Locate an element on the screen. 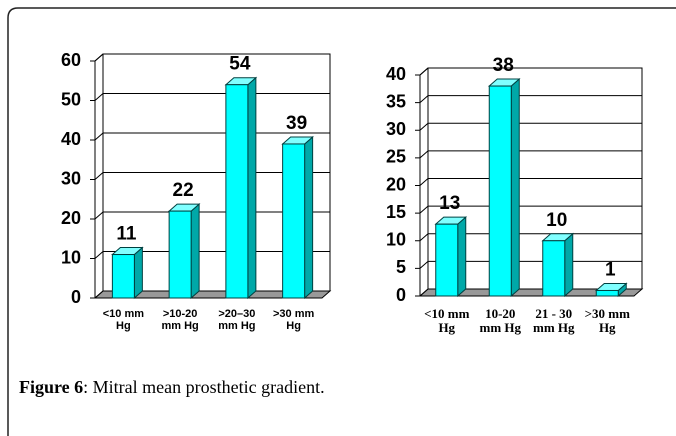 The width and height of the screenshot is (676, 436). y-tick-label: 50 is located at coordinates (71, 99).